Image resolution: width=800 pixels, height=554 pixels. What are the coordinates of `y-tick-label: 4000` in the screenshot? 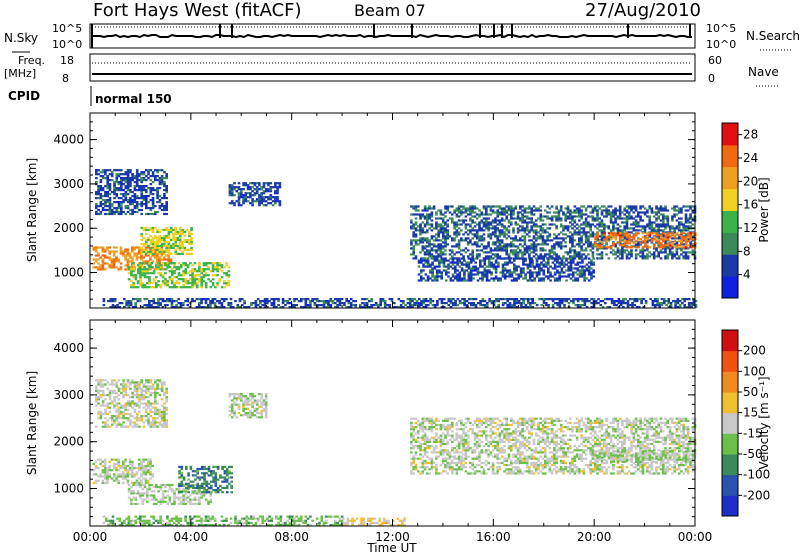 It's located at (68, 140).